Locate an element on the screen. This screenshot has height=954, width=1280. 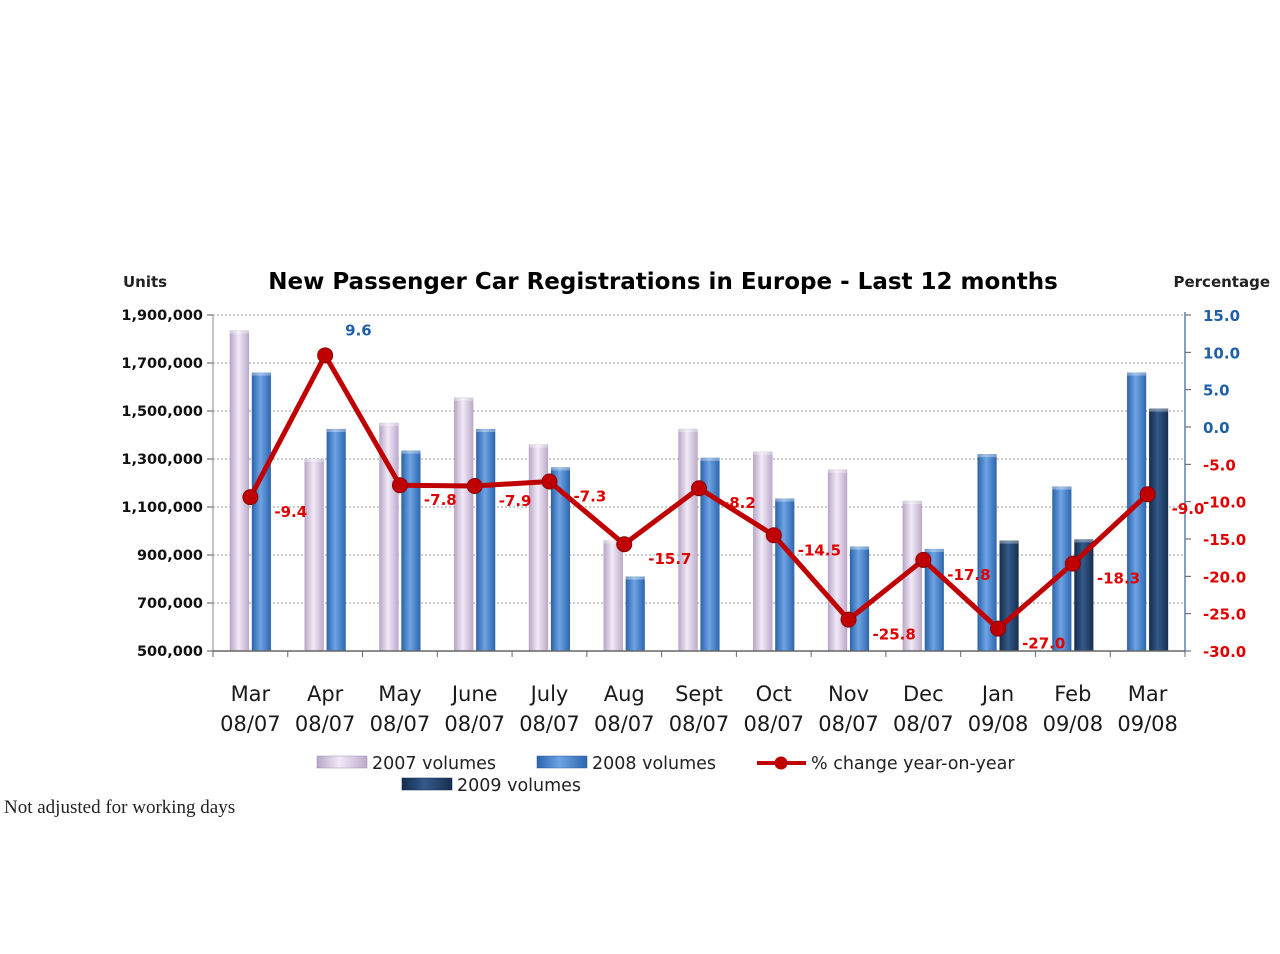
percent-change-label: -8.2 is located at coordinates (739, 503).